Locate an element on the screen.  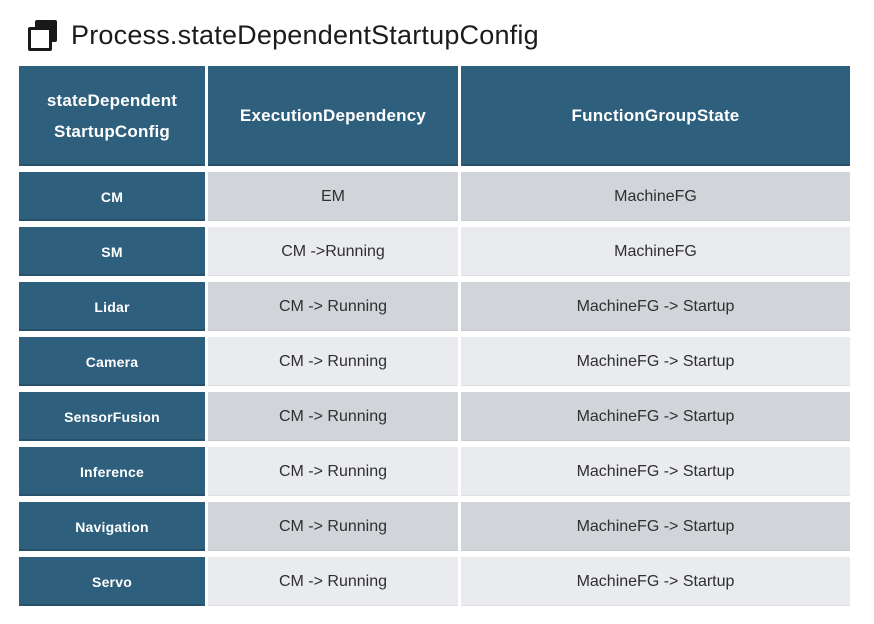
row-header-cell: SensorFusion is located at coordinates (112, 416).